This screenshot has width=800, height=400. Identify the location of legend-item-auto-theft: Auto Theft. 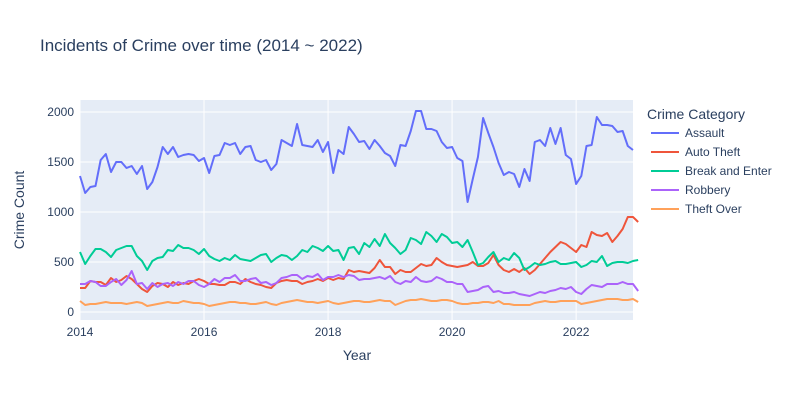
(696, 152).